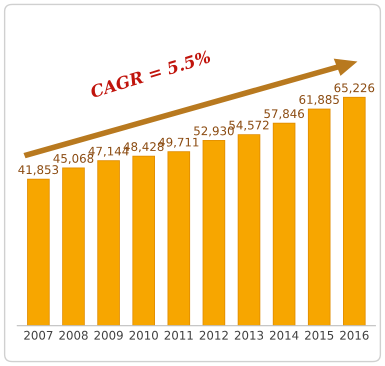 This screenshot has width=385, height=366. I want to click on x-tick-label: 2010, so click(144, 335).